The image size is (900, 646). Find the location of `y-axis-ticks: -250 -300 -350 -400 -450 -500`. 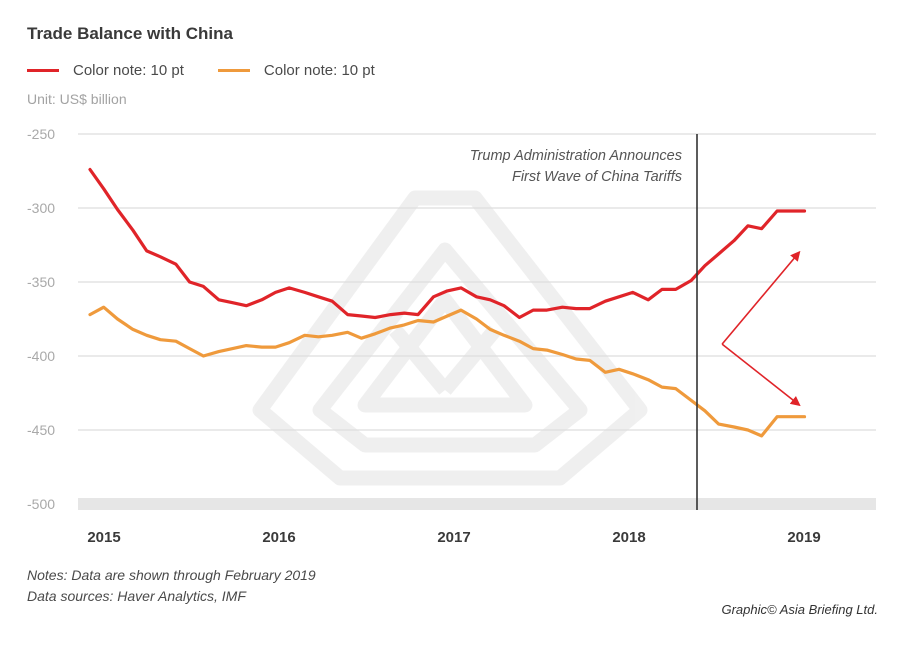

y-axis-ticks: -250 -300 -350 -400 -450 -500 is located at coordinates (41, 319).